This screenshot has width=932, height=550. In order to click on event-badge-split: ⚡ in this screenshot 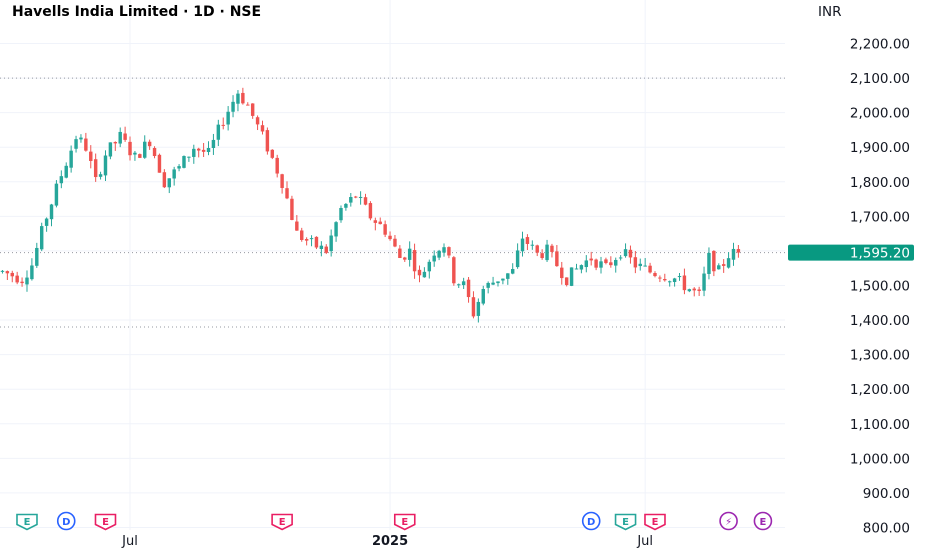, I will do `click(728, 521)`.